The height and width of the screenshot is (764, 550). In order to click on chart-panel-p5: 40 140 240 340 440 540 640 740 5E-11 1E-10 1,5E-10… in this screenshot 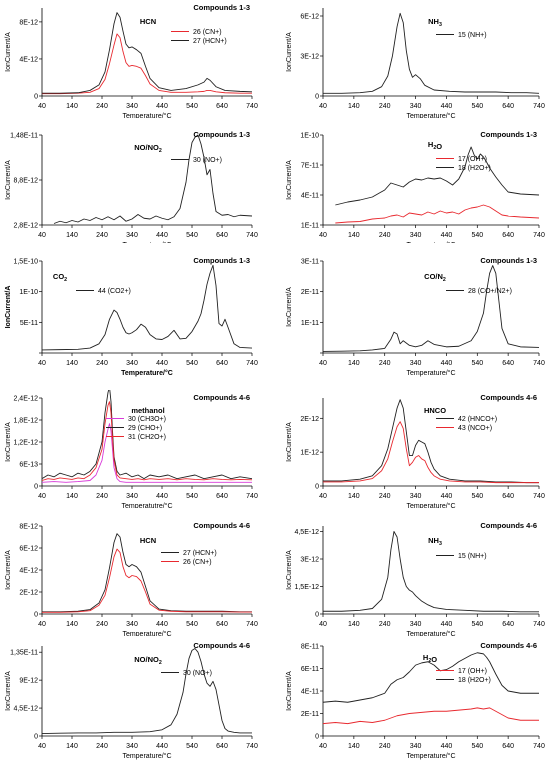, I will do `click(131, 316)`.